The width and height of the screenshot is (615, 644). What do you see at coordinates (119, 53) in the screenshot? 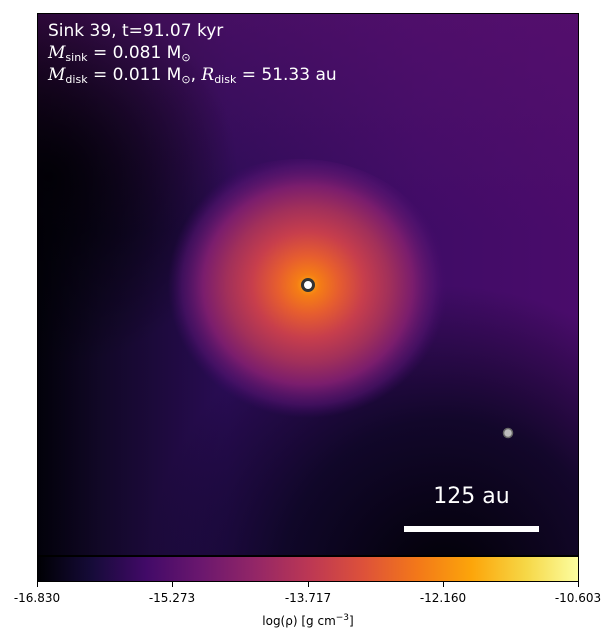
I see `sink-mass-label: Msink = 0.081 M⊙` at bounding box center [119, 53].